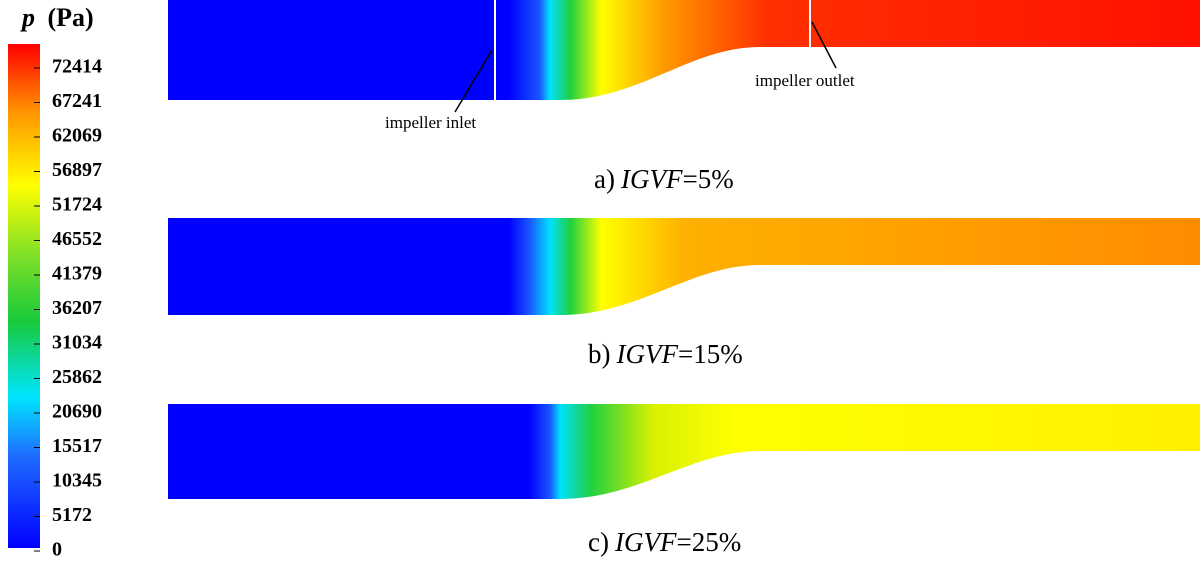 The height and width of the screenshot is (567, 1200). I want to click on annotation: impeller inlet, so click(430, 122).